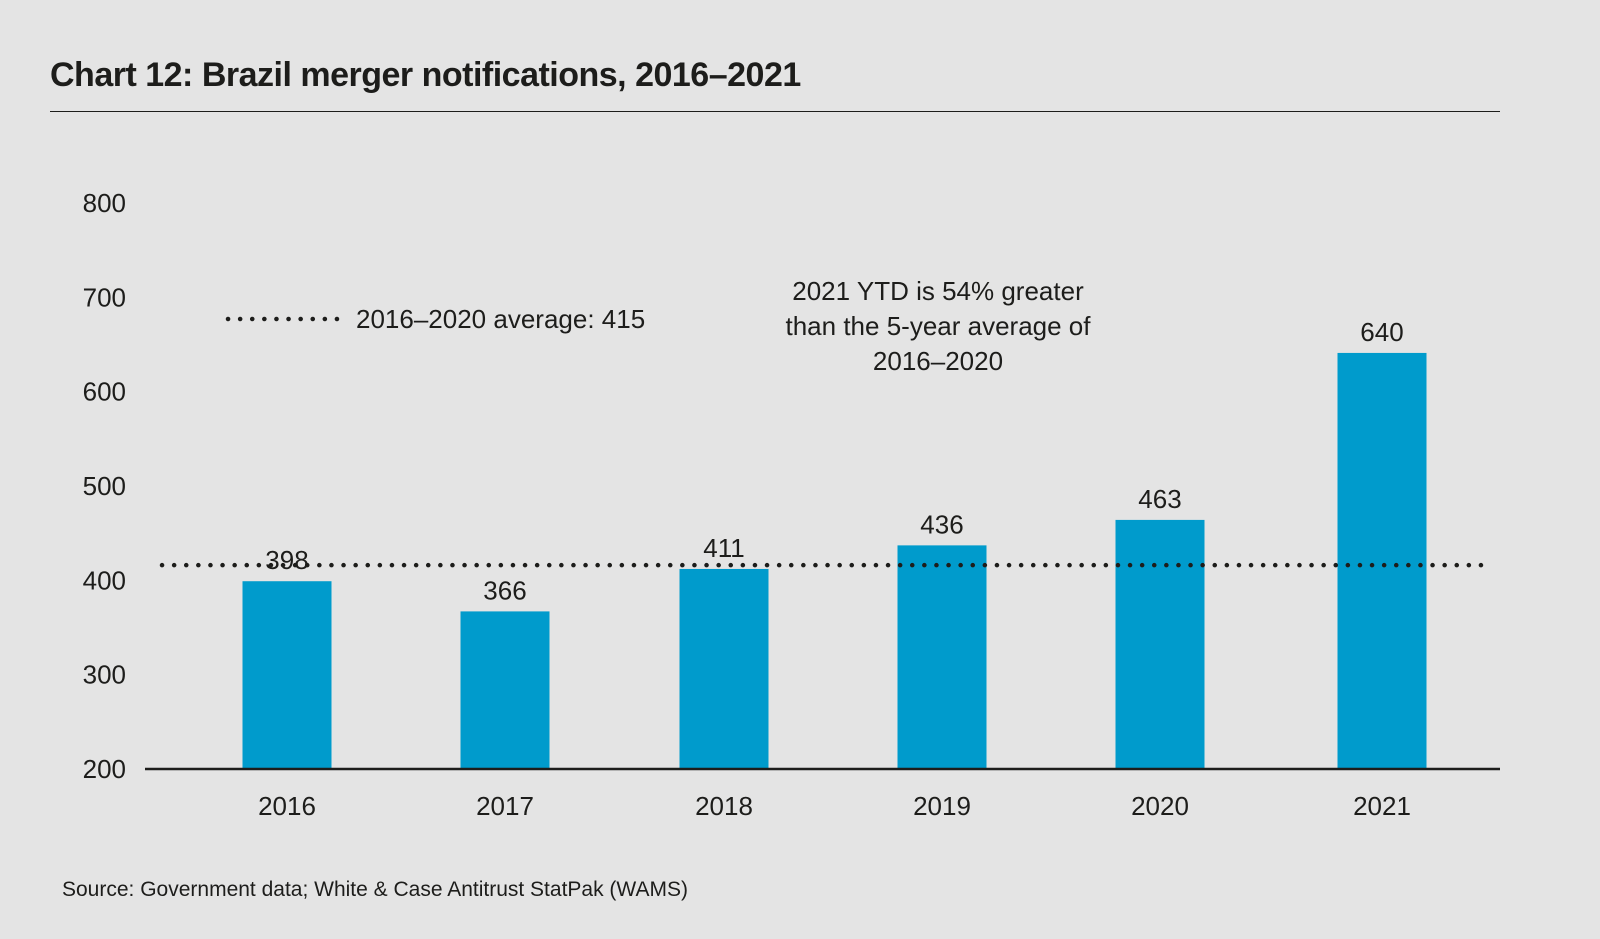  What do you see at coordinates (941, 524) in the screenshot?
I see `data-label: 436` at bounding box center [941, 524].